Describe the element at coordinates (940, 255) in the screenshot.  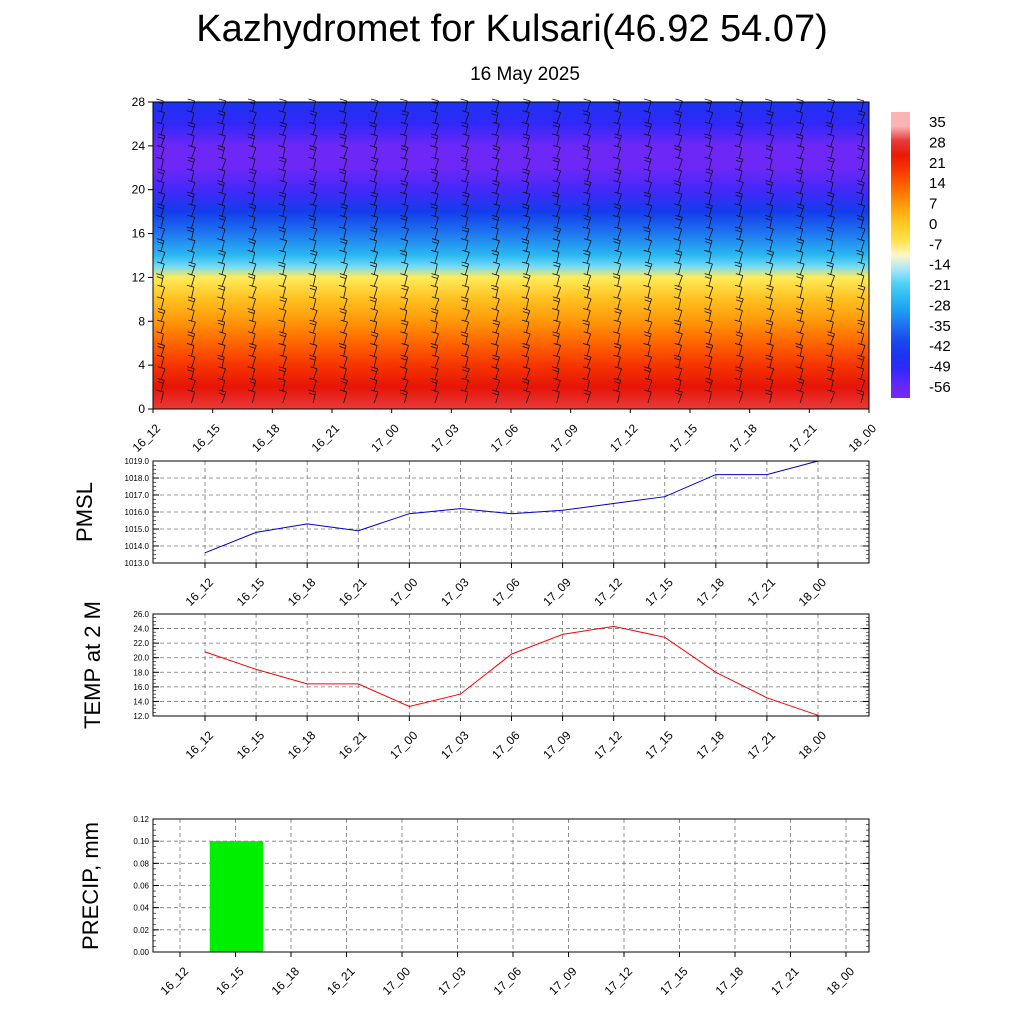
I see `colorbar-labels: 35 28 21 14 7 0 -7 -14 -21 -28 -35 -42 -49 -56` at that location.